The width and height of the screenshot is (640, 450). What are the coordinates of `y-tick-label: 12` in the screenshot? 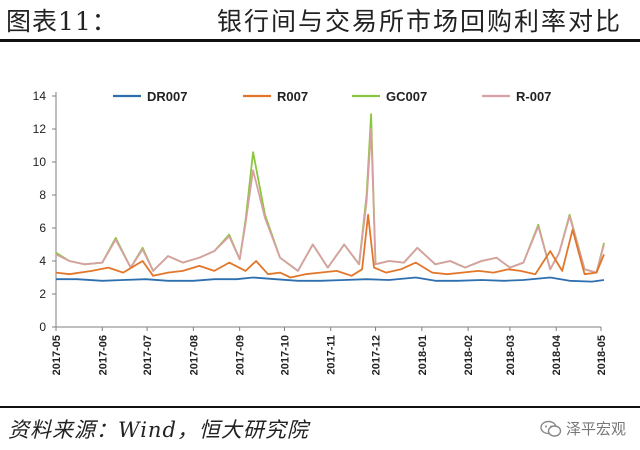 It's located at (40, 129).